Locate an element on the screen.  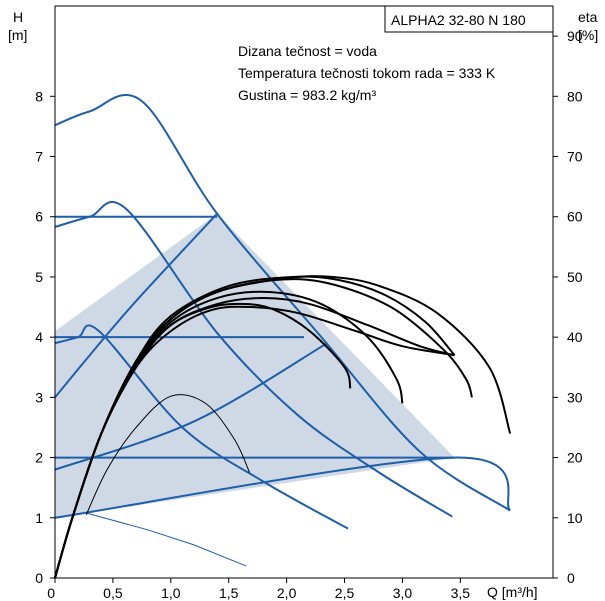
y-right-axis-title: eta is located at coordinates (588, 17).